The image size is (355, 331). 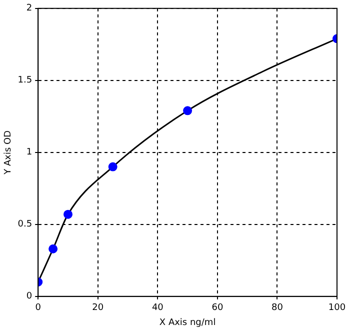 What do you see at coordinates (337, 308) in the screenshot?
I see `x-tick-label: 100` at bounding box center [337, 308].